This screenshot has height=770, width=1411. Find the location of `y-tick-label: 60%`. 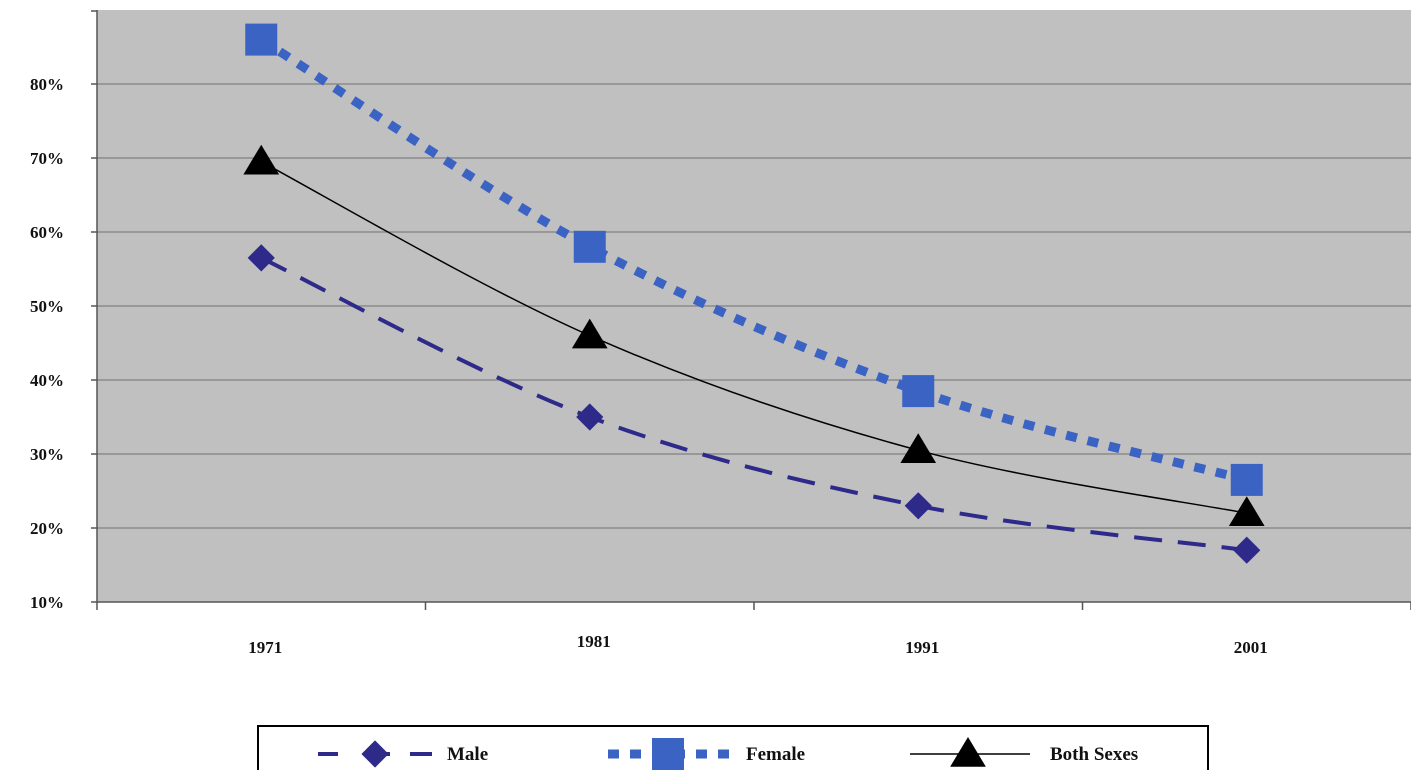

y-tick-label: 60% is located at coordinates (47, 232).